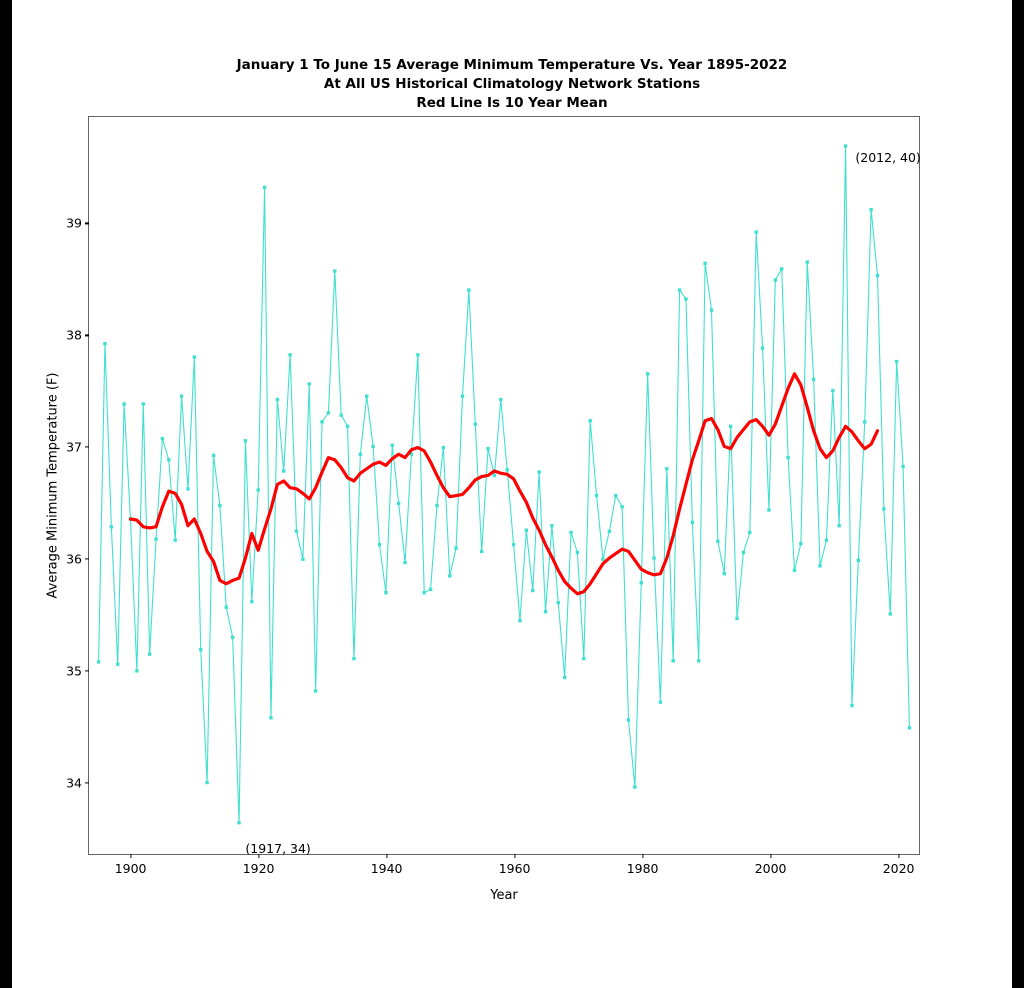 This screenshot has height=988, width=1024. Describe the element at coordinates (642, 868) in the screenshot. I see `x-tick-label: 1980` at that location.